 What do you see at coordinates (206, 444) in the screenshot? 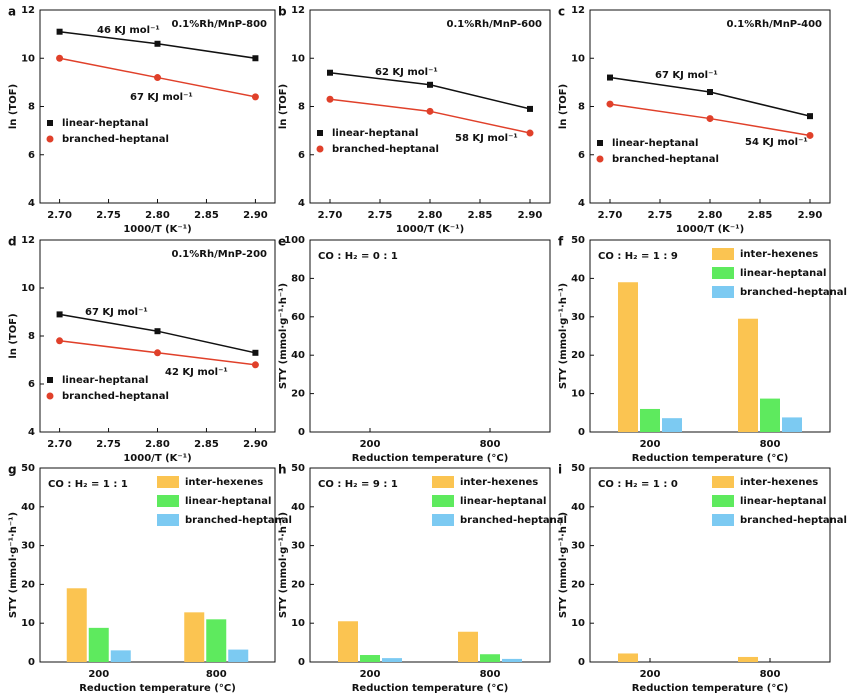
I see `x-tick-label: 2.85` at bounding box center [206, 444].